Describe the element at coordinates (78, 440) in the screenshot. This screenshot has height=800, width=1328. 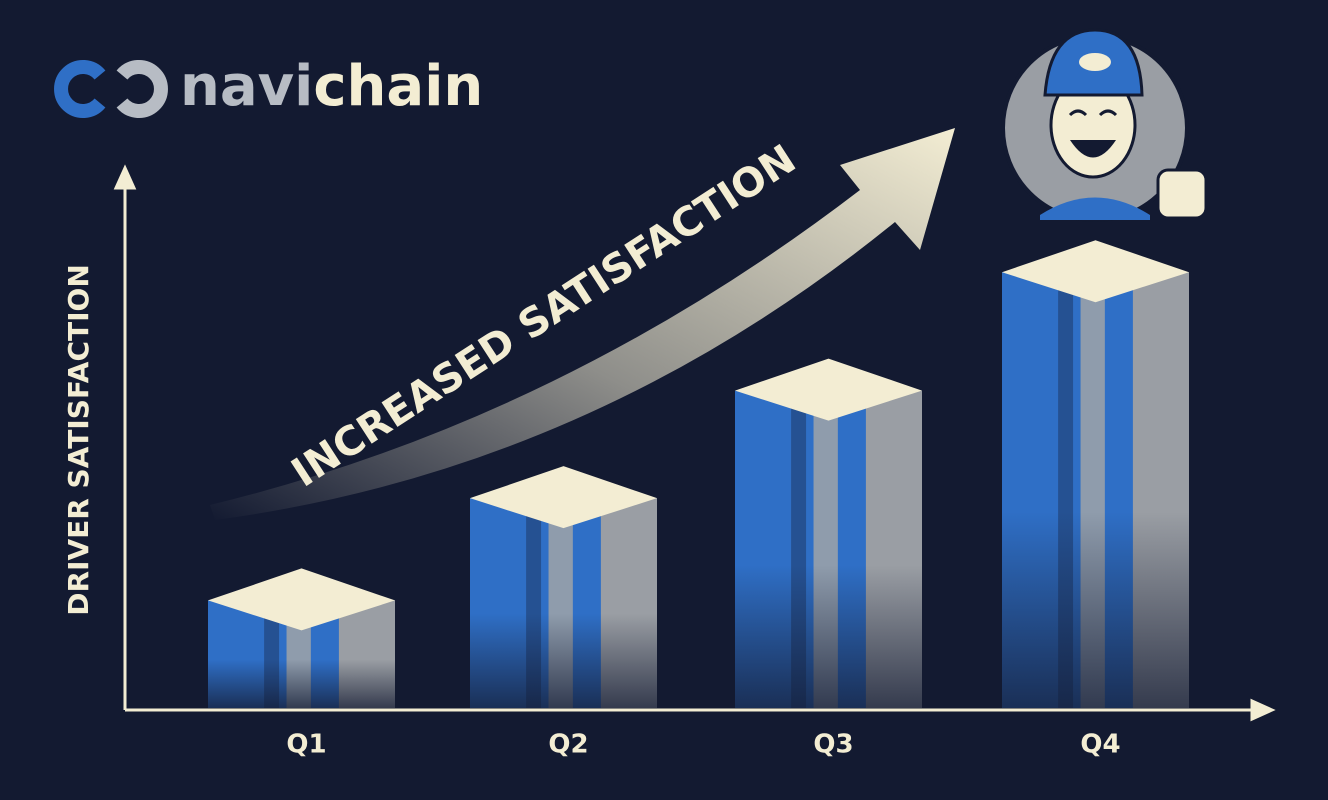
I see `y-axis-label: DRIVER SATISFACTION` at that location.